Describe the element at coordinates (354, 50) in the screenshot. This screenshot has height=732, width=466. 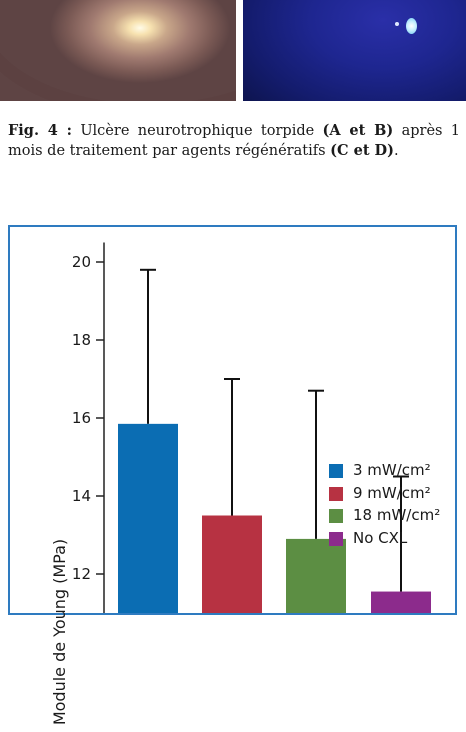
I see `photo-panel-d` at that location.